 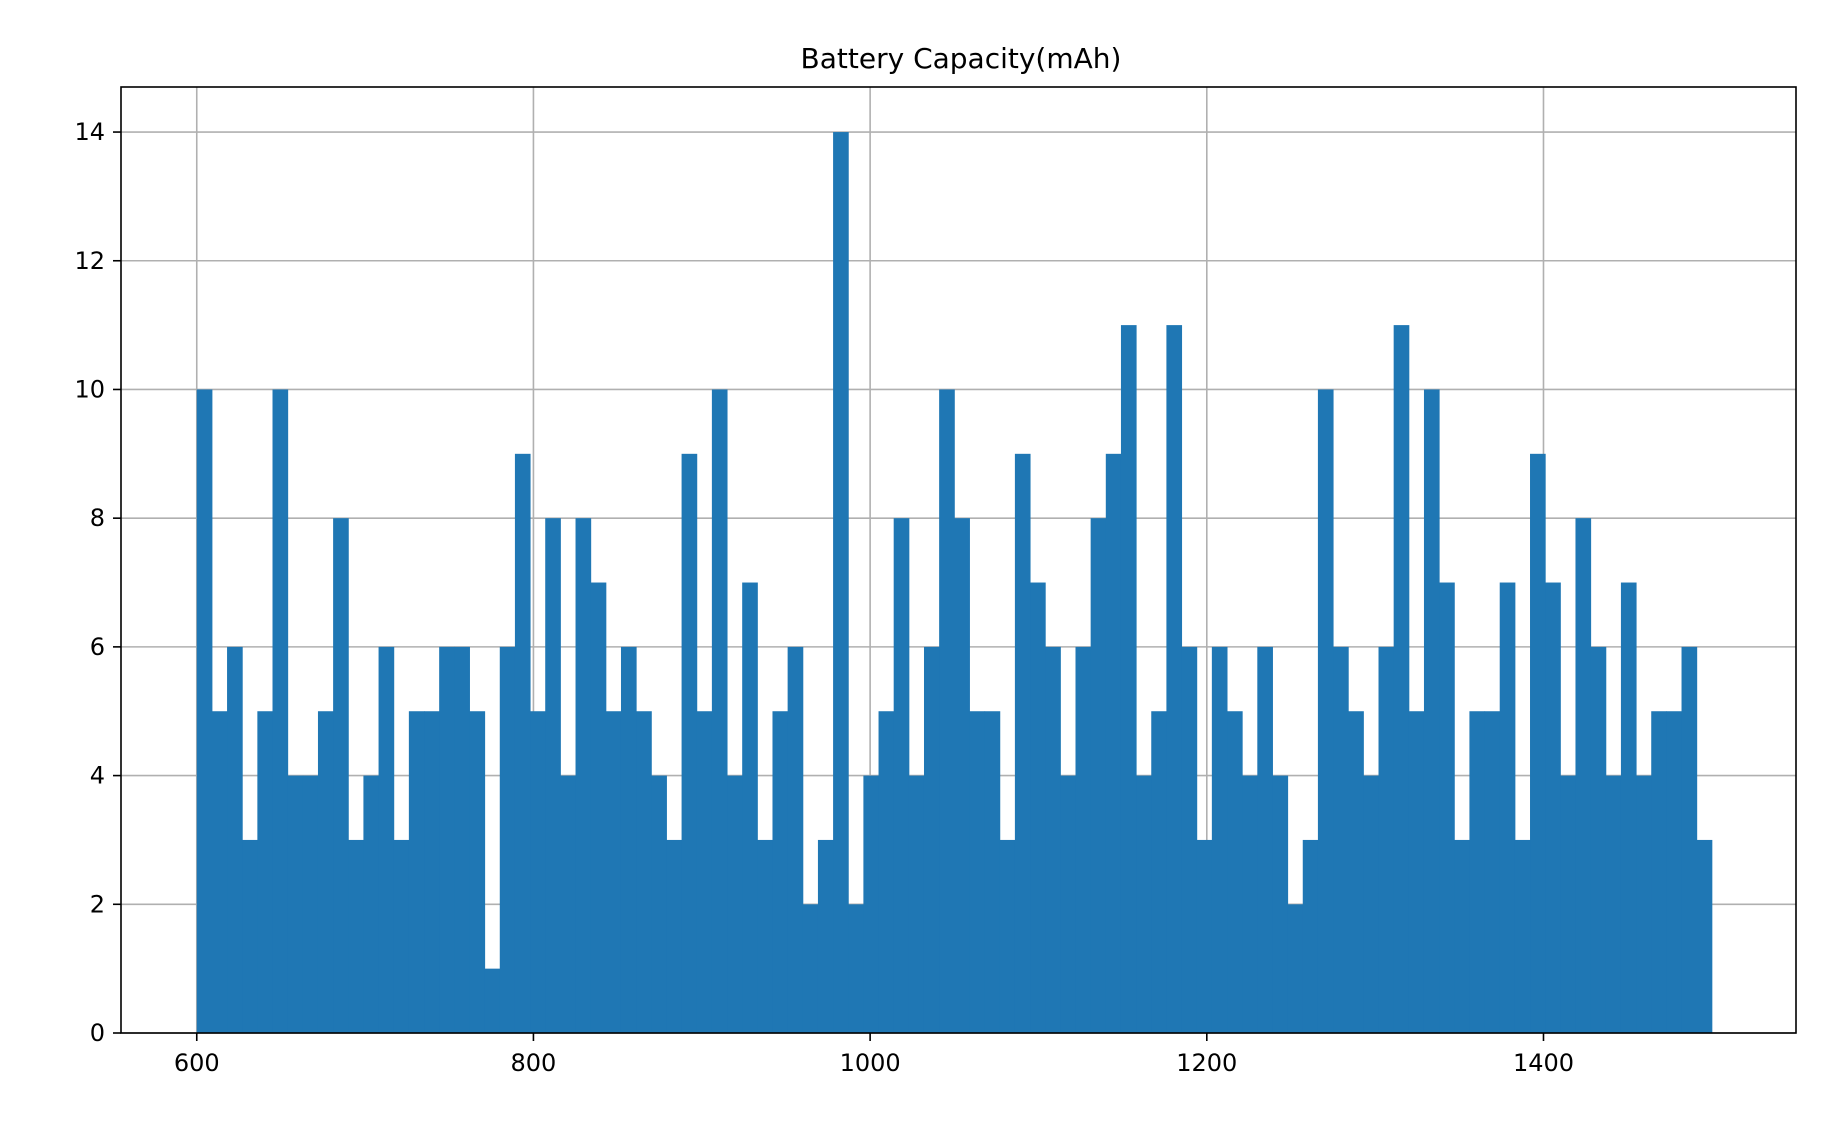 I want to click on y-axis-ticks: 0 2 4 6 8 10 12 14, so click(x=97, y=582).